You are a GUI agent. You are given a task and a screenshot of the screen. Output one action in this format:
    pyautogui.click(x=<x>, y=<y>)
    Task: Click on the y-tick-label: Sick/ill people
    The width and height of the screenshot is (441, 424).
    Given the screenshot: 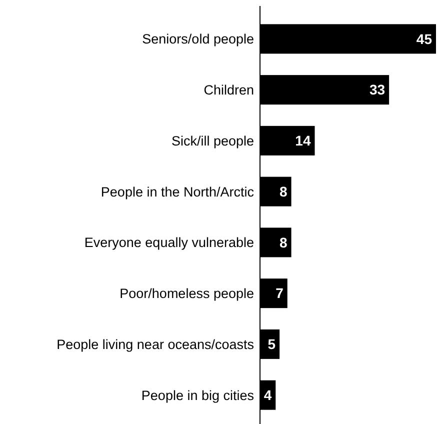 What is the action you would take?
    pyautogui.click(x=212, y=140)
    